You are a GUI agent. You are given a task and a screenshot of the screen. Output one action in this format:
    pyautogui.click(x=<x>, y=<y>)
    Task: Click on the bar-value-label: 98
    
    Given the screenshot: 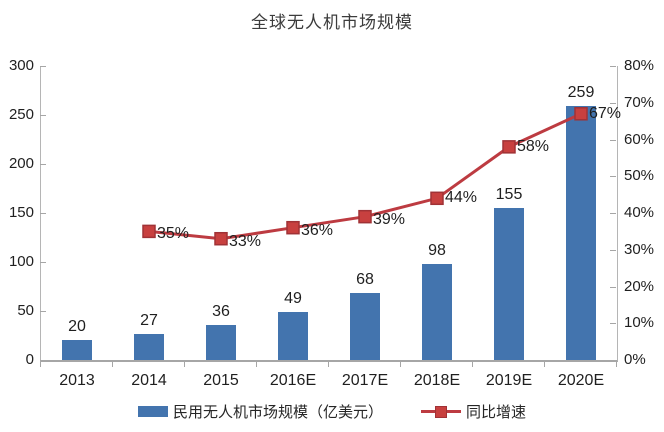 What is the action you would take?
    pyautogui.click(x=437, y=250)
    